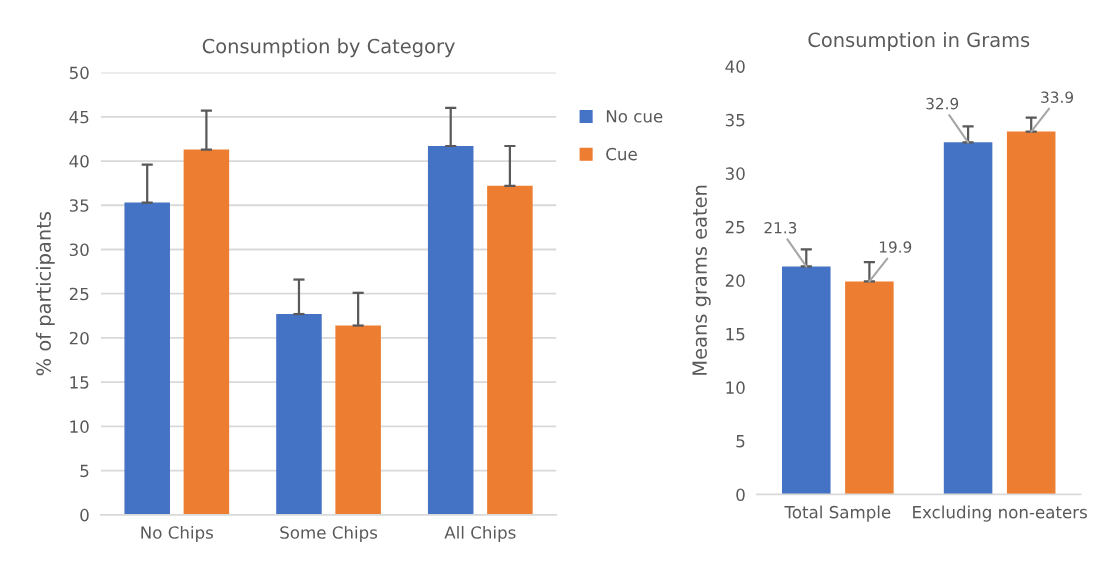 The width and height of the screenshot is (1097, 567). What do you see at coordinates (329, 534) in the screenshot?
I see `x-tick-label: Some Chips` at bounding box center [329, 534].